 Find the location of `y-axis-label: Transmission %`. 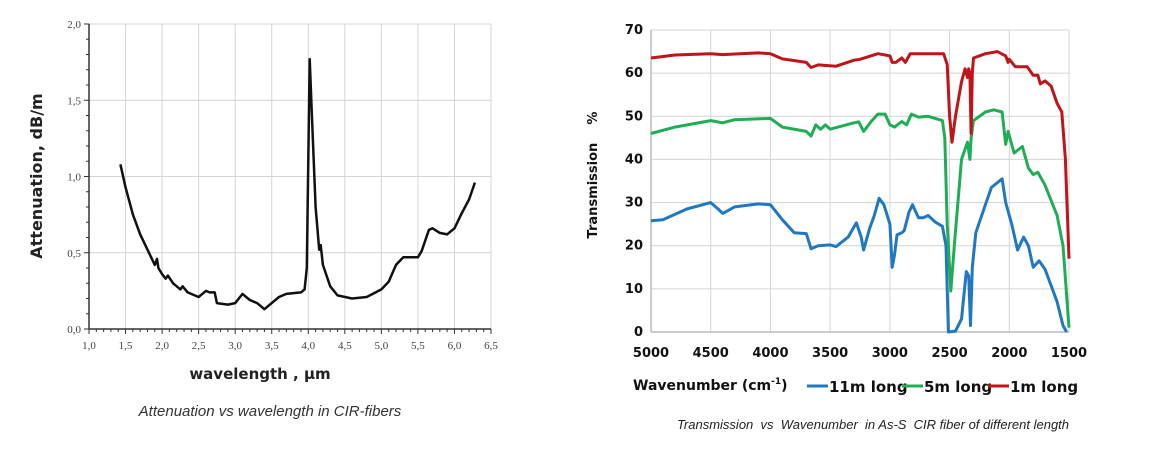

y-axis-label: Transmission % is located at coordinates (593, 175).